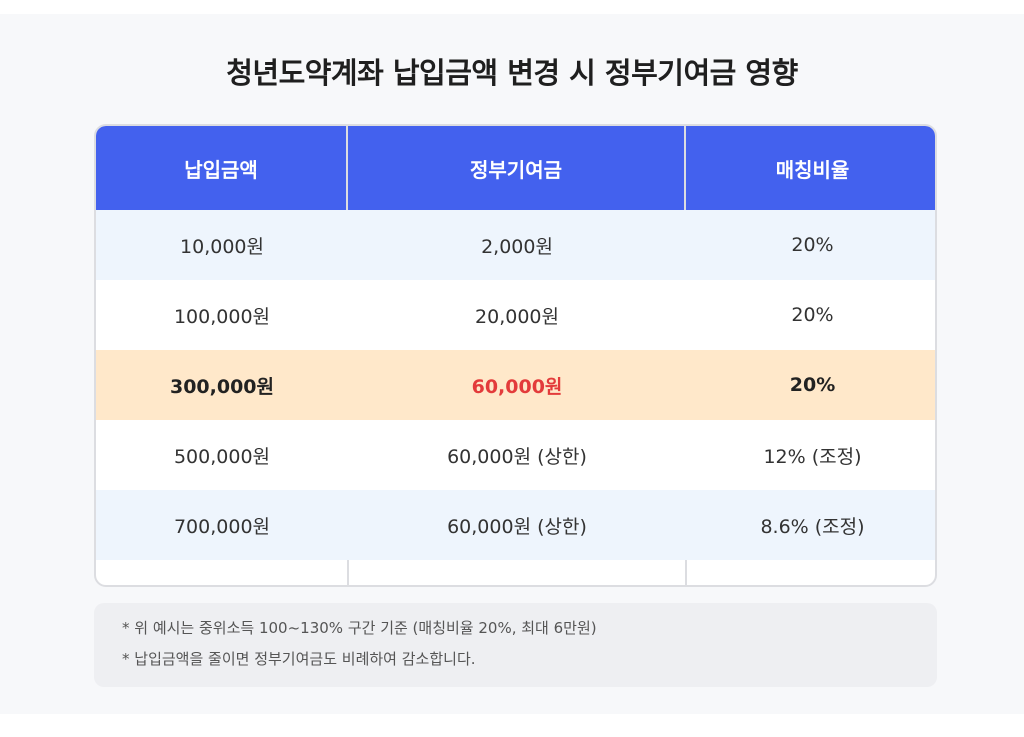  What do you see at coordinates (812, 526) in the screenshot?
I see `ratio-cell: 8.6% (조정)` at bounding box center [812, 526].